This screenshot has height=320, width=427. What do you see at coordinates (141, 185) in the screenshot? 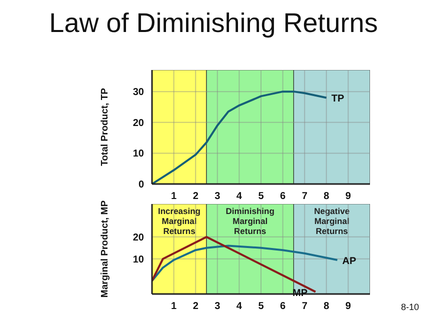
I see `y-tick-label: 0` at bounding box center [141, 185].